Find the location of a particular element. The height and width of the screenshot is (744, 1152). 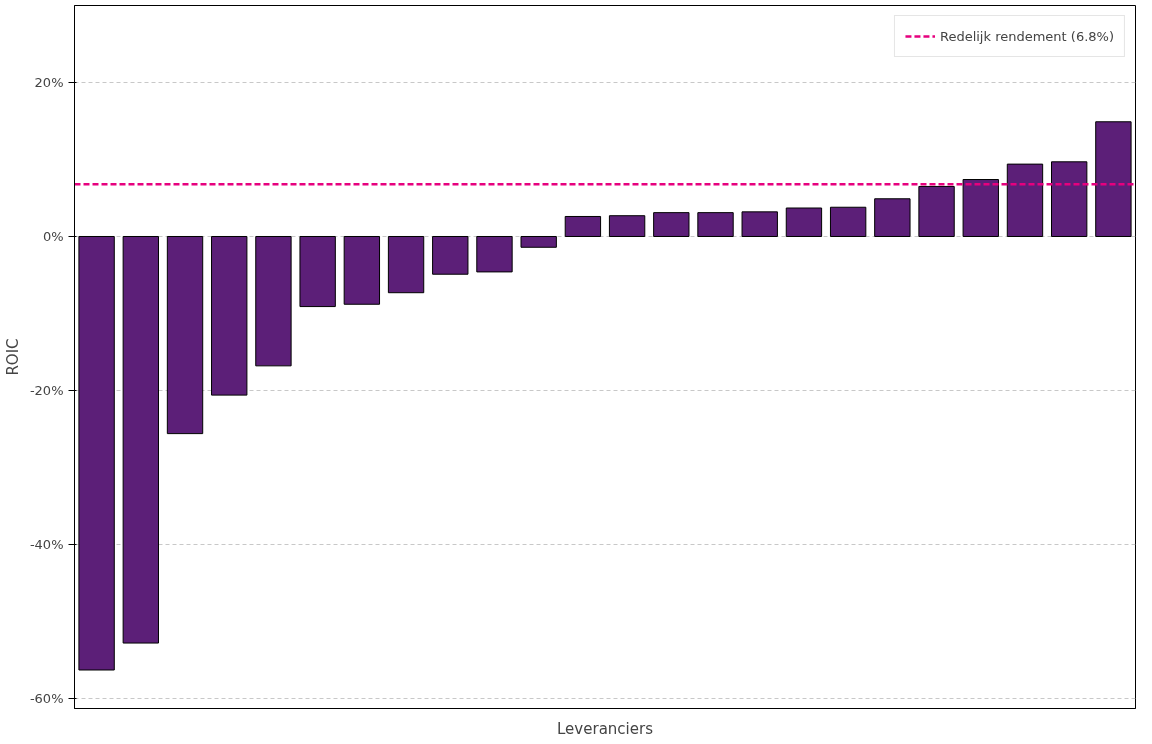

y-tick-label: 0% is located at coordinates (53, 236).